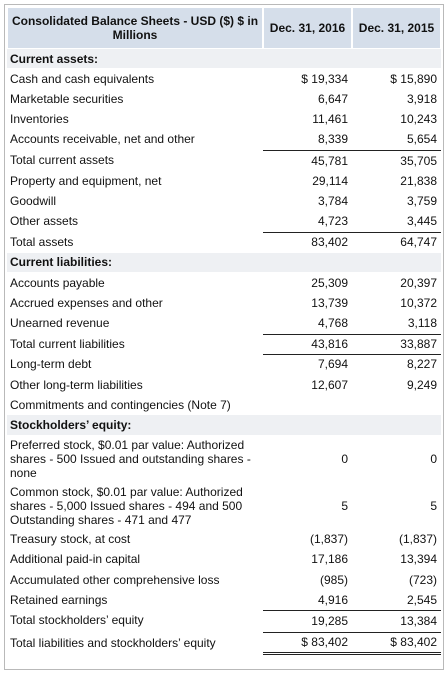 This screenshot has height=676, width=448. I want to click on cell-value: 25,309, so click(307, 283).